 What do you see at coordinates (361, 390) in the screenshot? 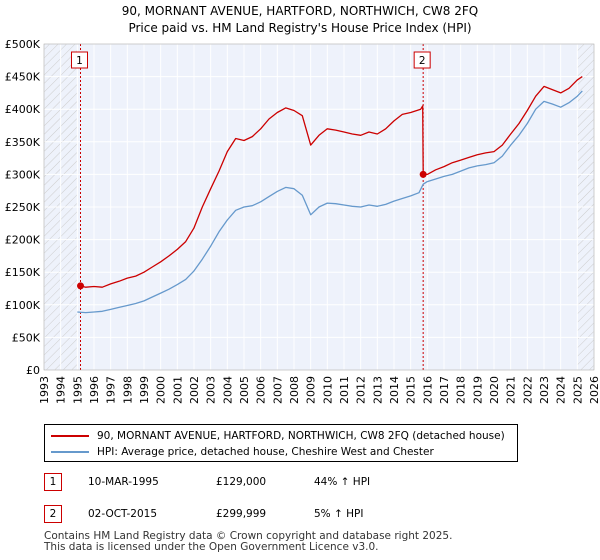
I see `x-tick-label: 2012` at bounding box center [361, 390].